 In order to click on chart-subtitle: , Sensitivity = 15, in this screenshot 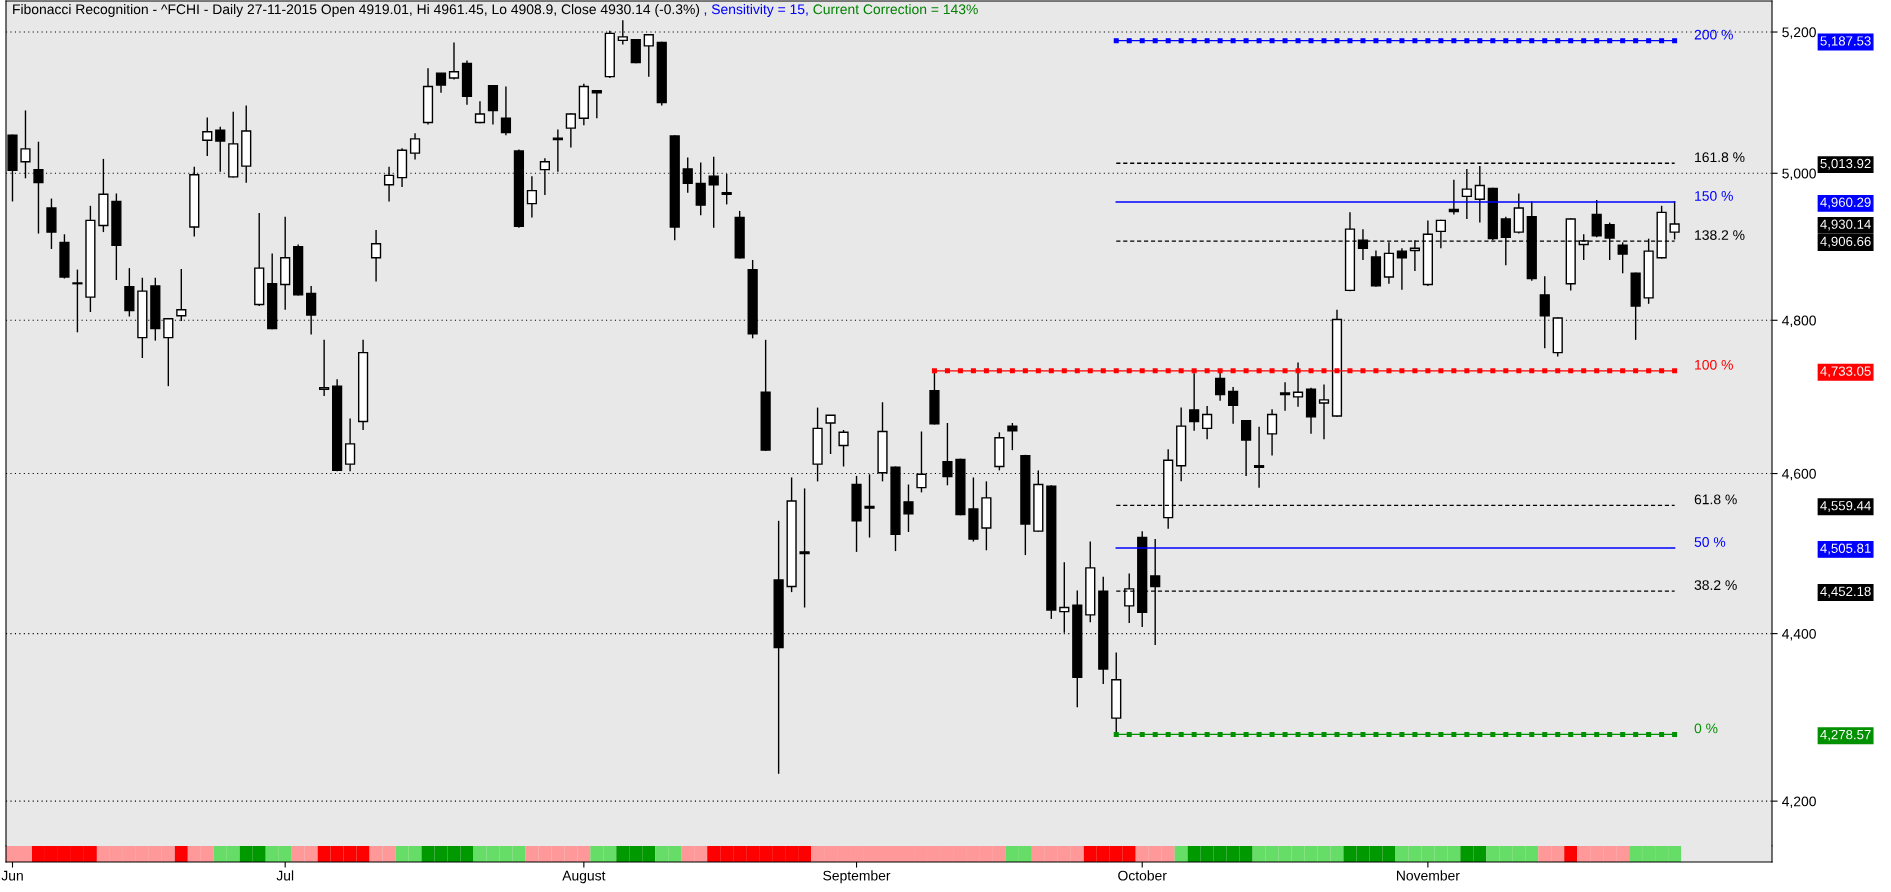, I will do `click(756, 10)`.